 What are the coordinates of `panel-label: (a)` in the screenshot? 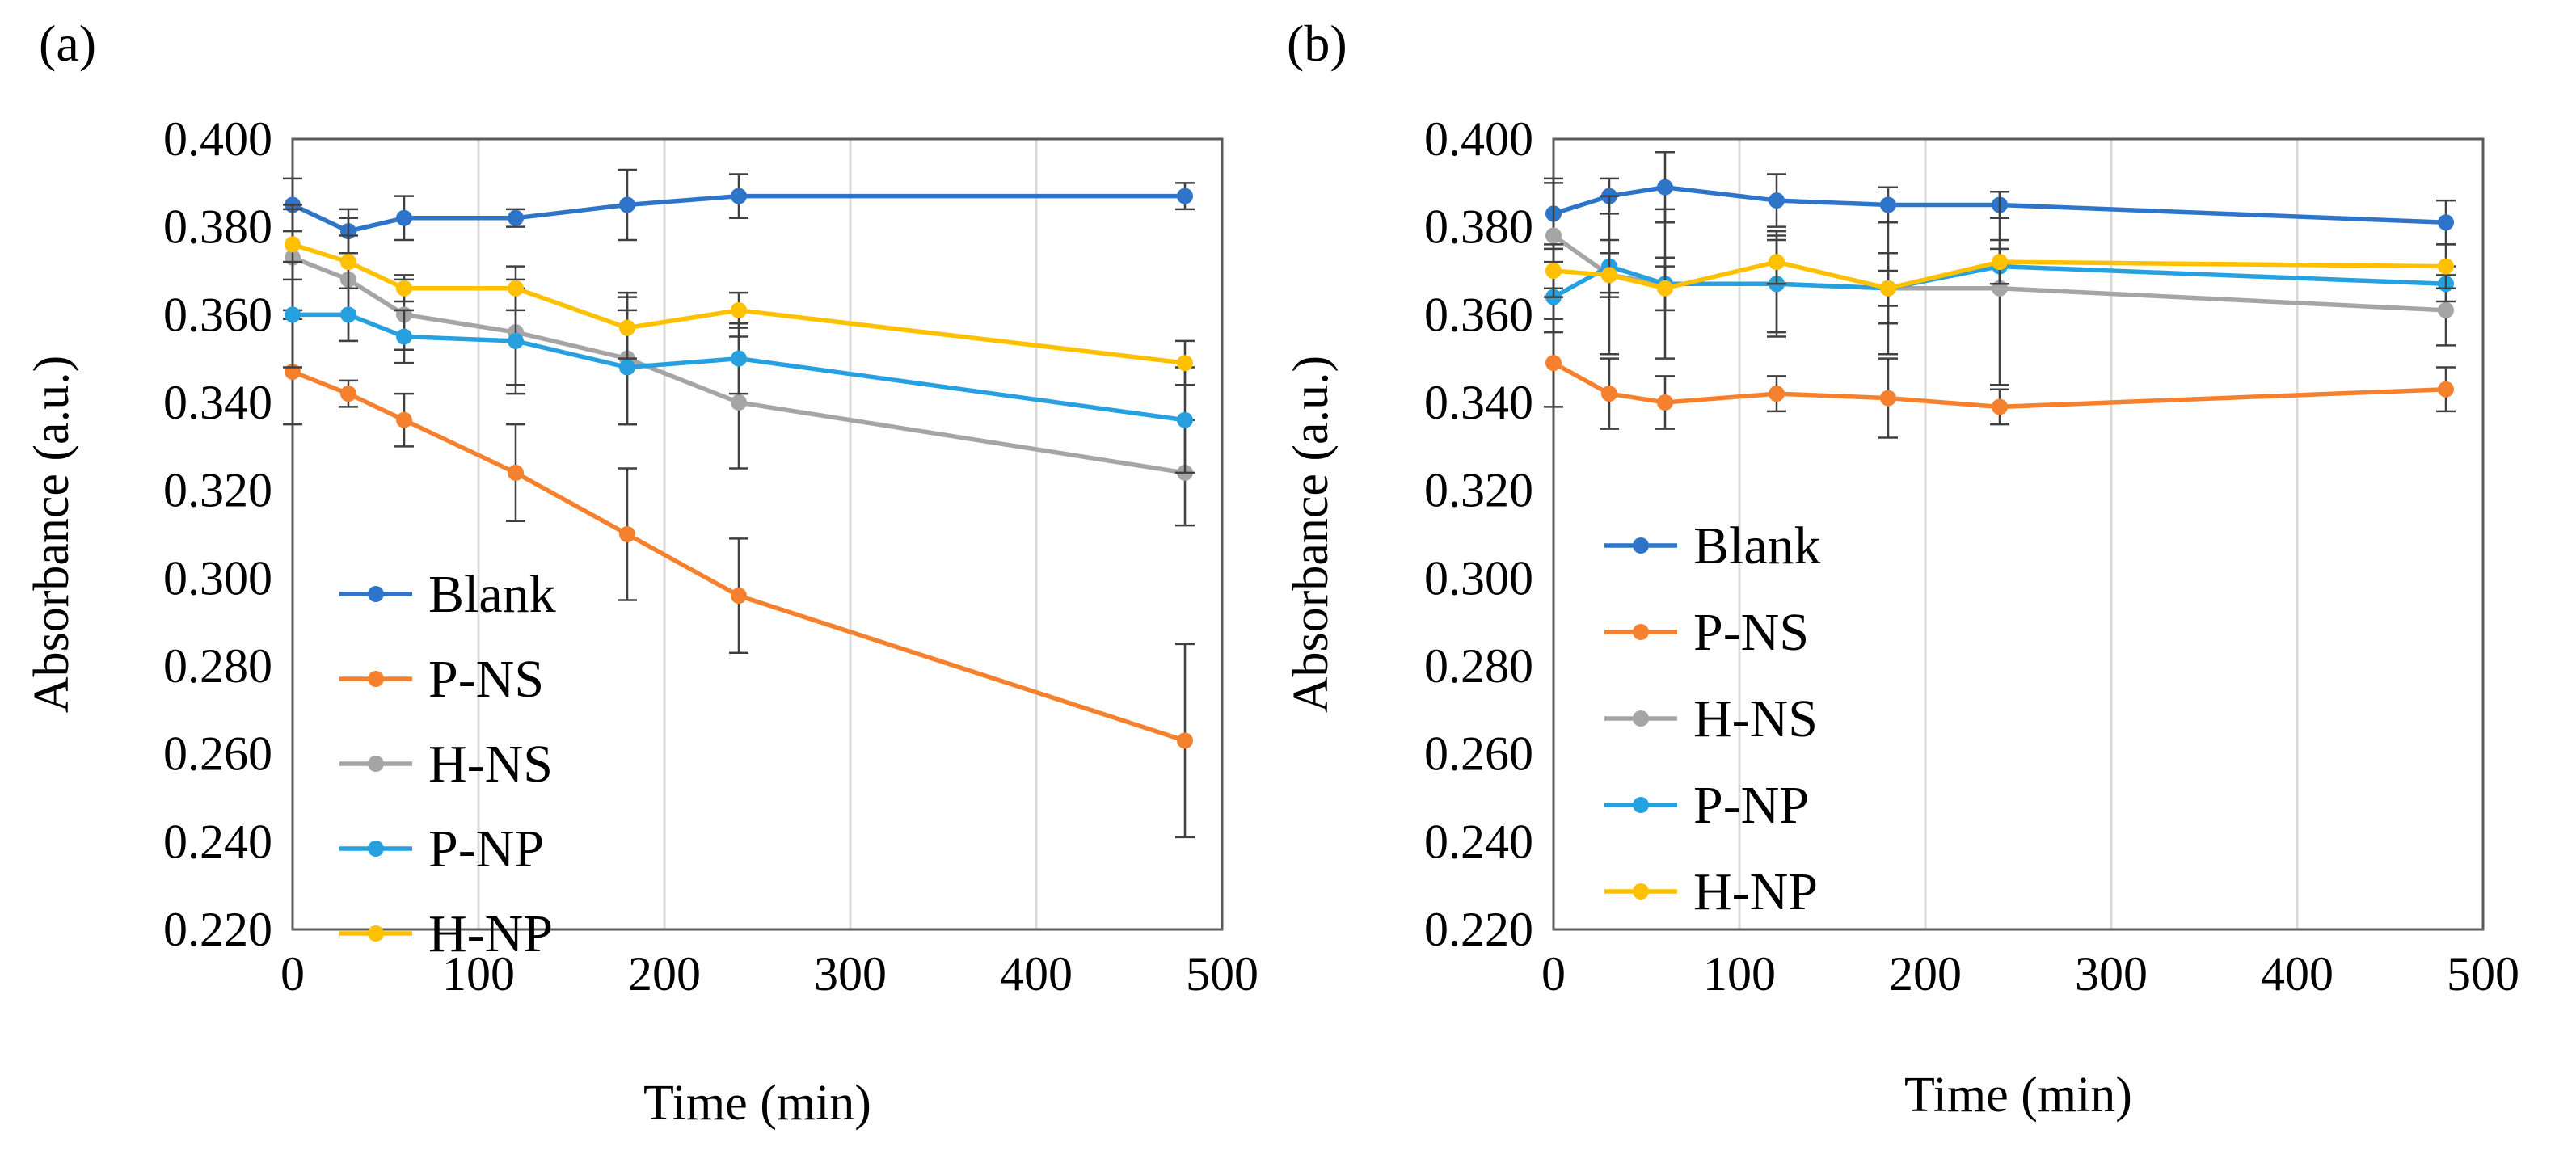 It's located at (67, 43).